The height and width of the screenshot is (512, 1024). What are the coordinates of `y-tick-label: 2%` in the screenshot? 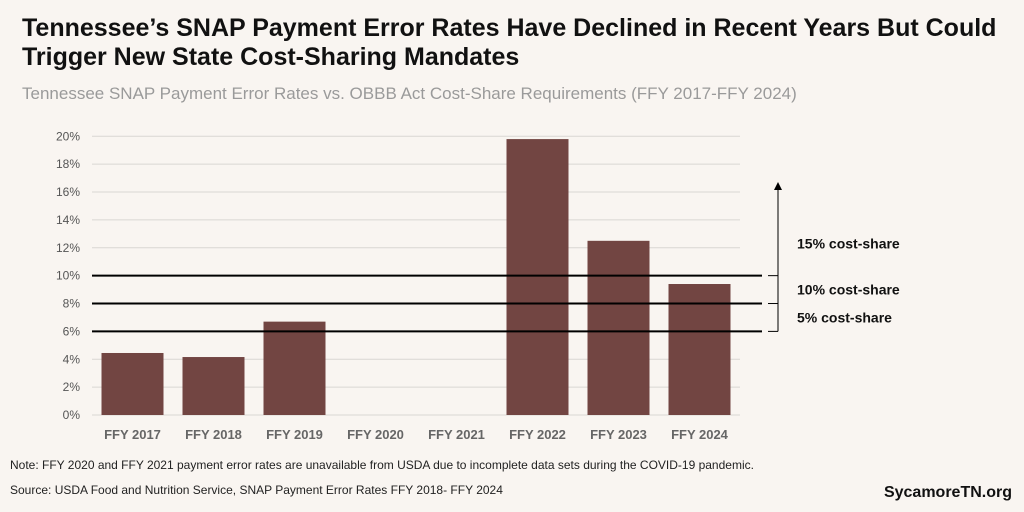 It's located at (72, 387).